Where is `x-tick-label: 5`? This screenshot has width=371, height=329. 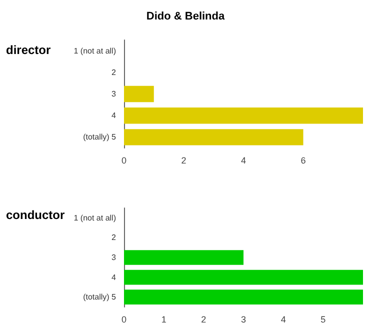
x-tick-label: 5 is located at coordinates (323, 319).